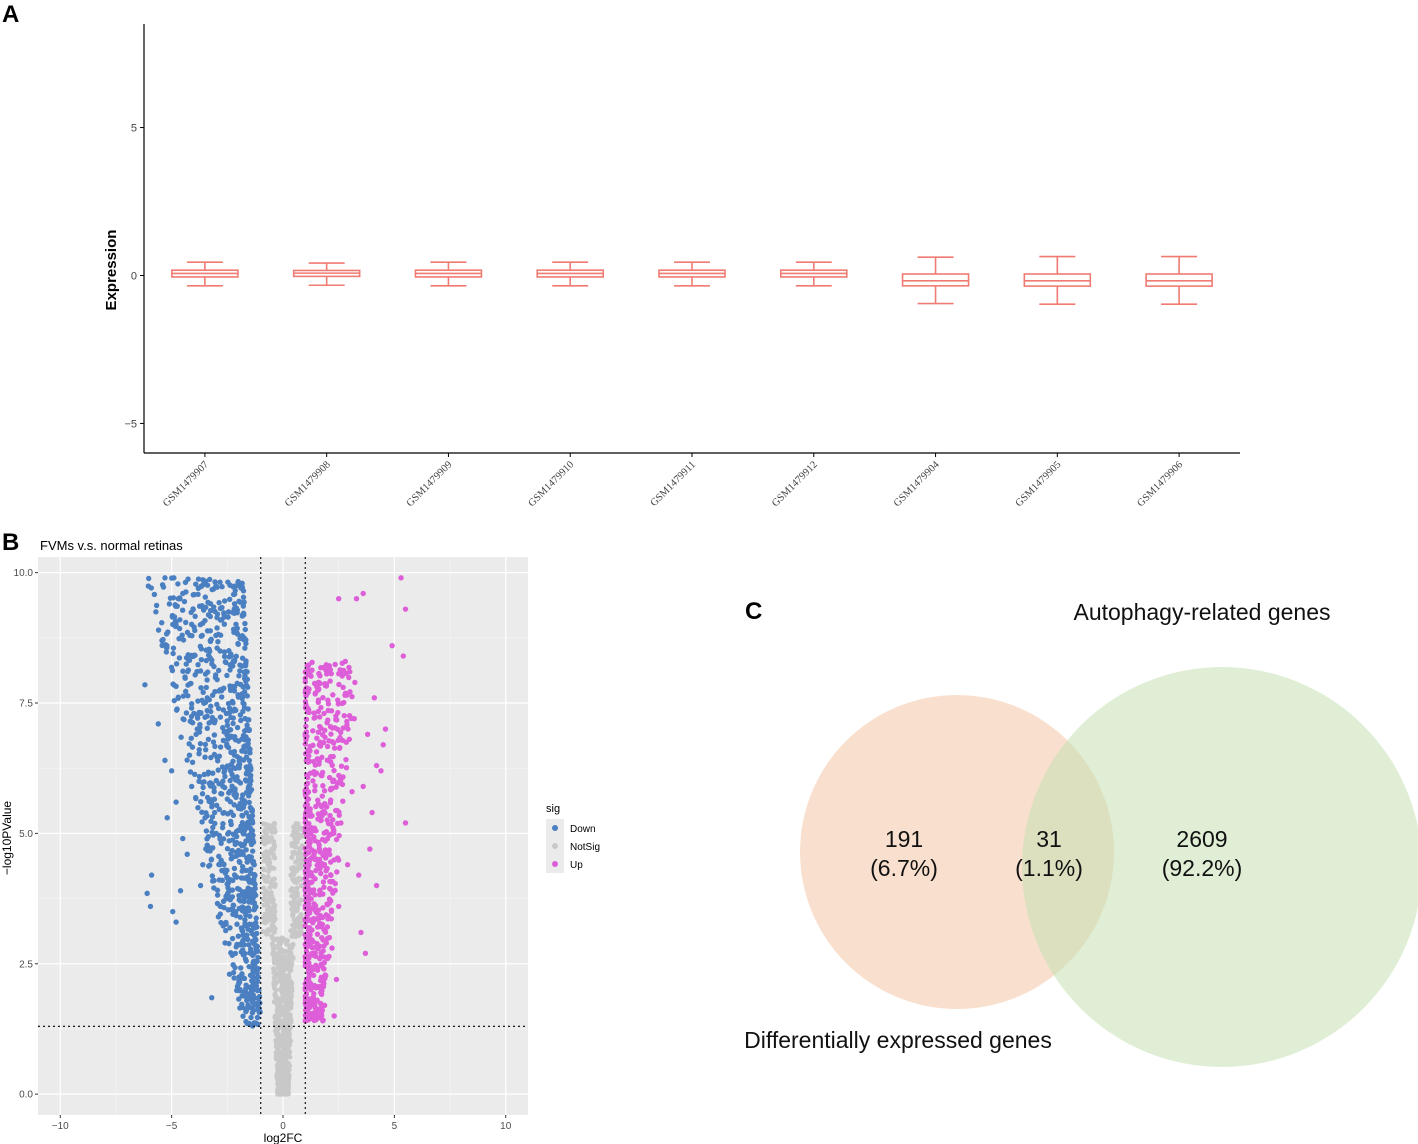 The image size is (1418, 1144). Describe the element at coordinates (813, 274) in the screenshot. I see `box-GSM1479912` at that location.